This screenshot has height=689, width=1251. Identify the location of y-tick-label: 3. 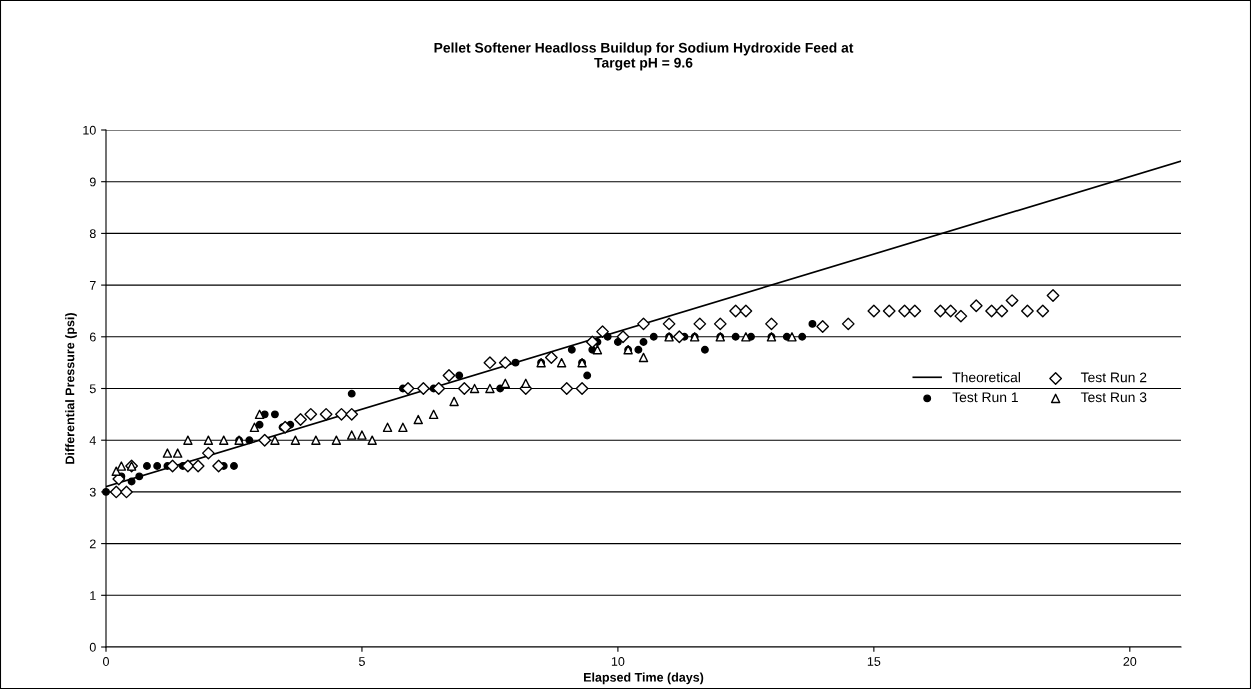
(92, 492).